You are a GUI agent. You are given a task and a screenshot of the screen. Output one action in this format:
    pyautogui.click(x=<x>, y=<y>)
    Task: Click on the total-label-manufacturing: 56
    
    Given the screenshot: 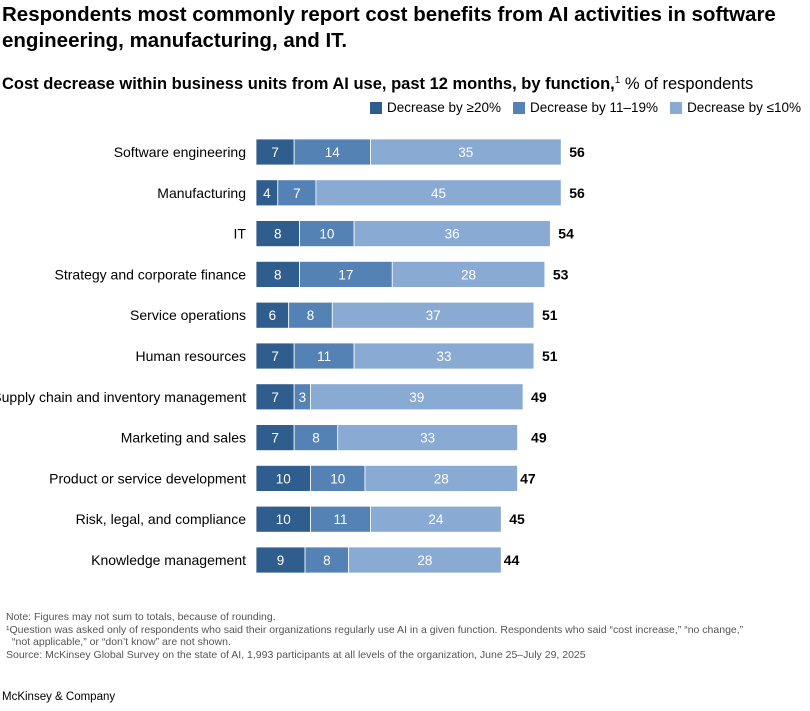 What is the action you would take?
    pyautogui.click(x=577, y=193)
    